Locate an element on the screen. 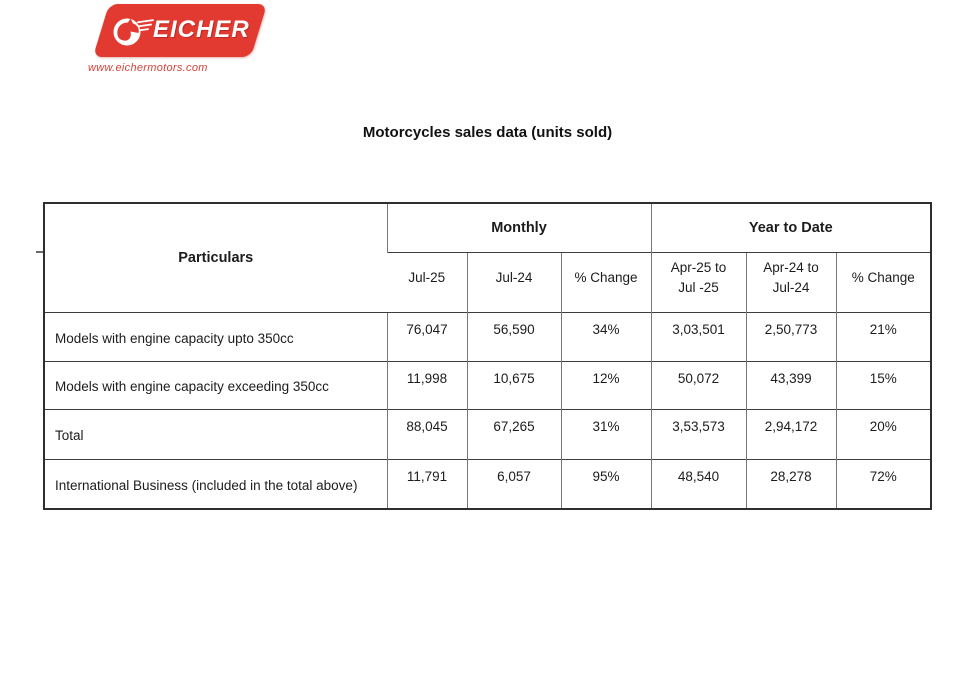 The height and width of the screenshot is (679, 975). group-header-monthly: Monthly is located at coordinates (518, 227).